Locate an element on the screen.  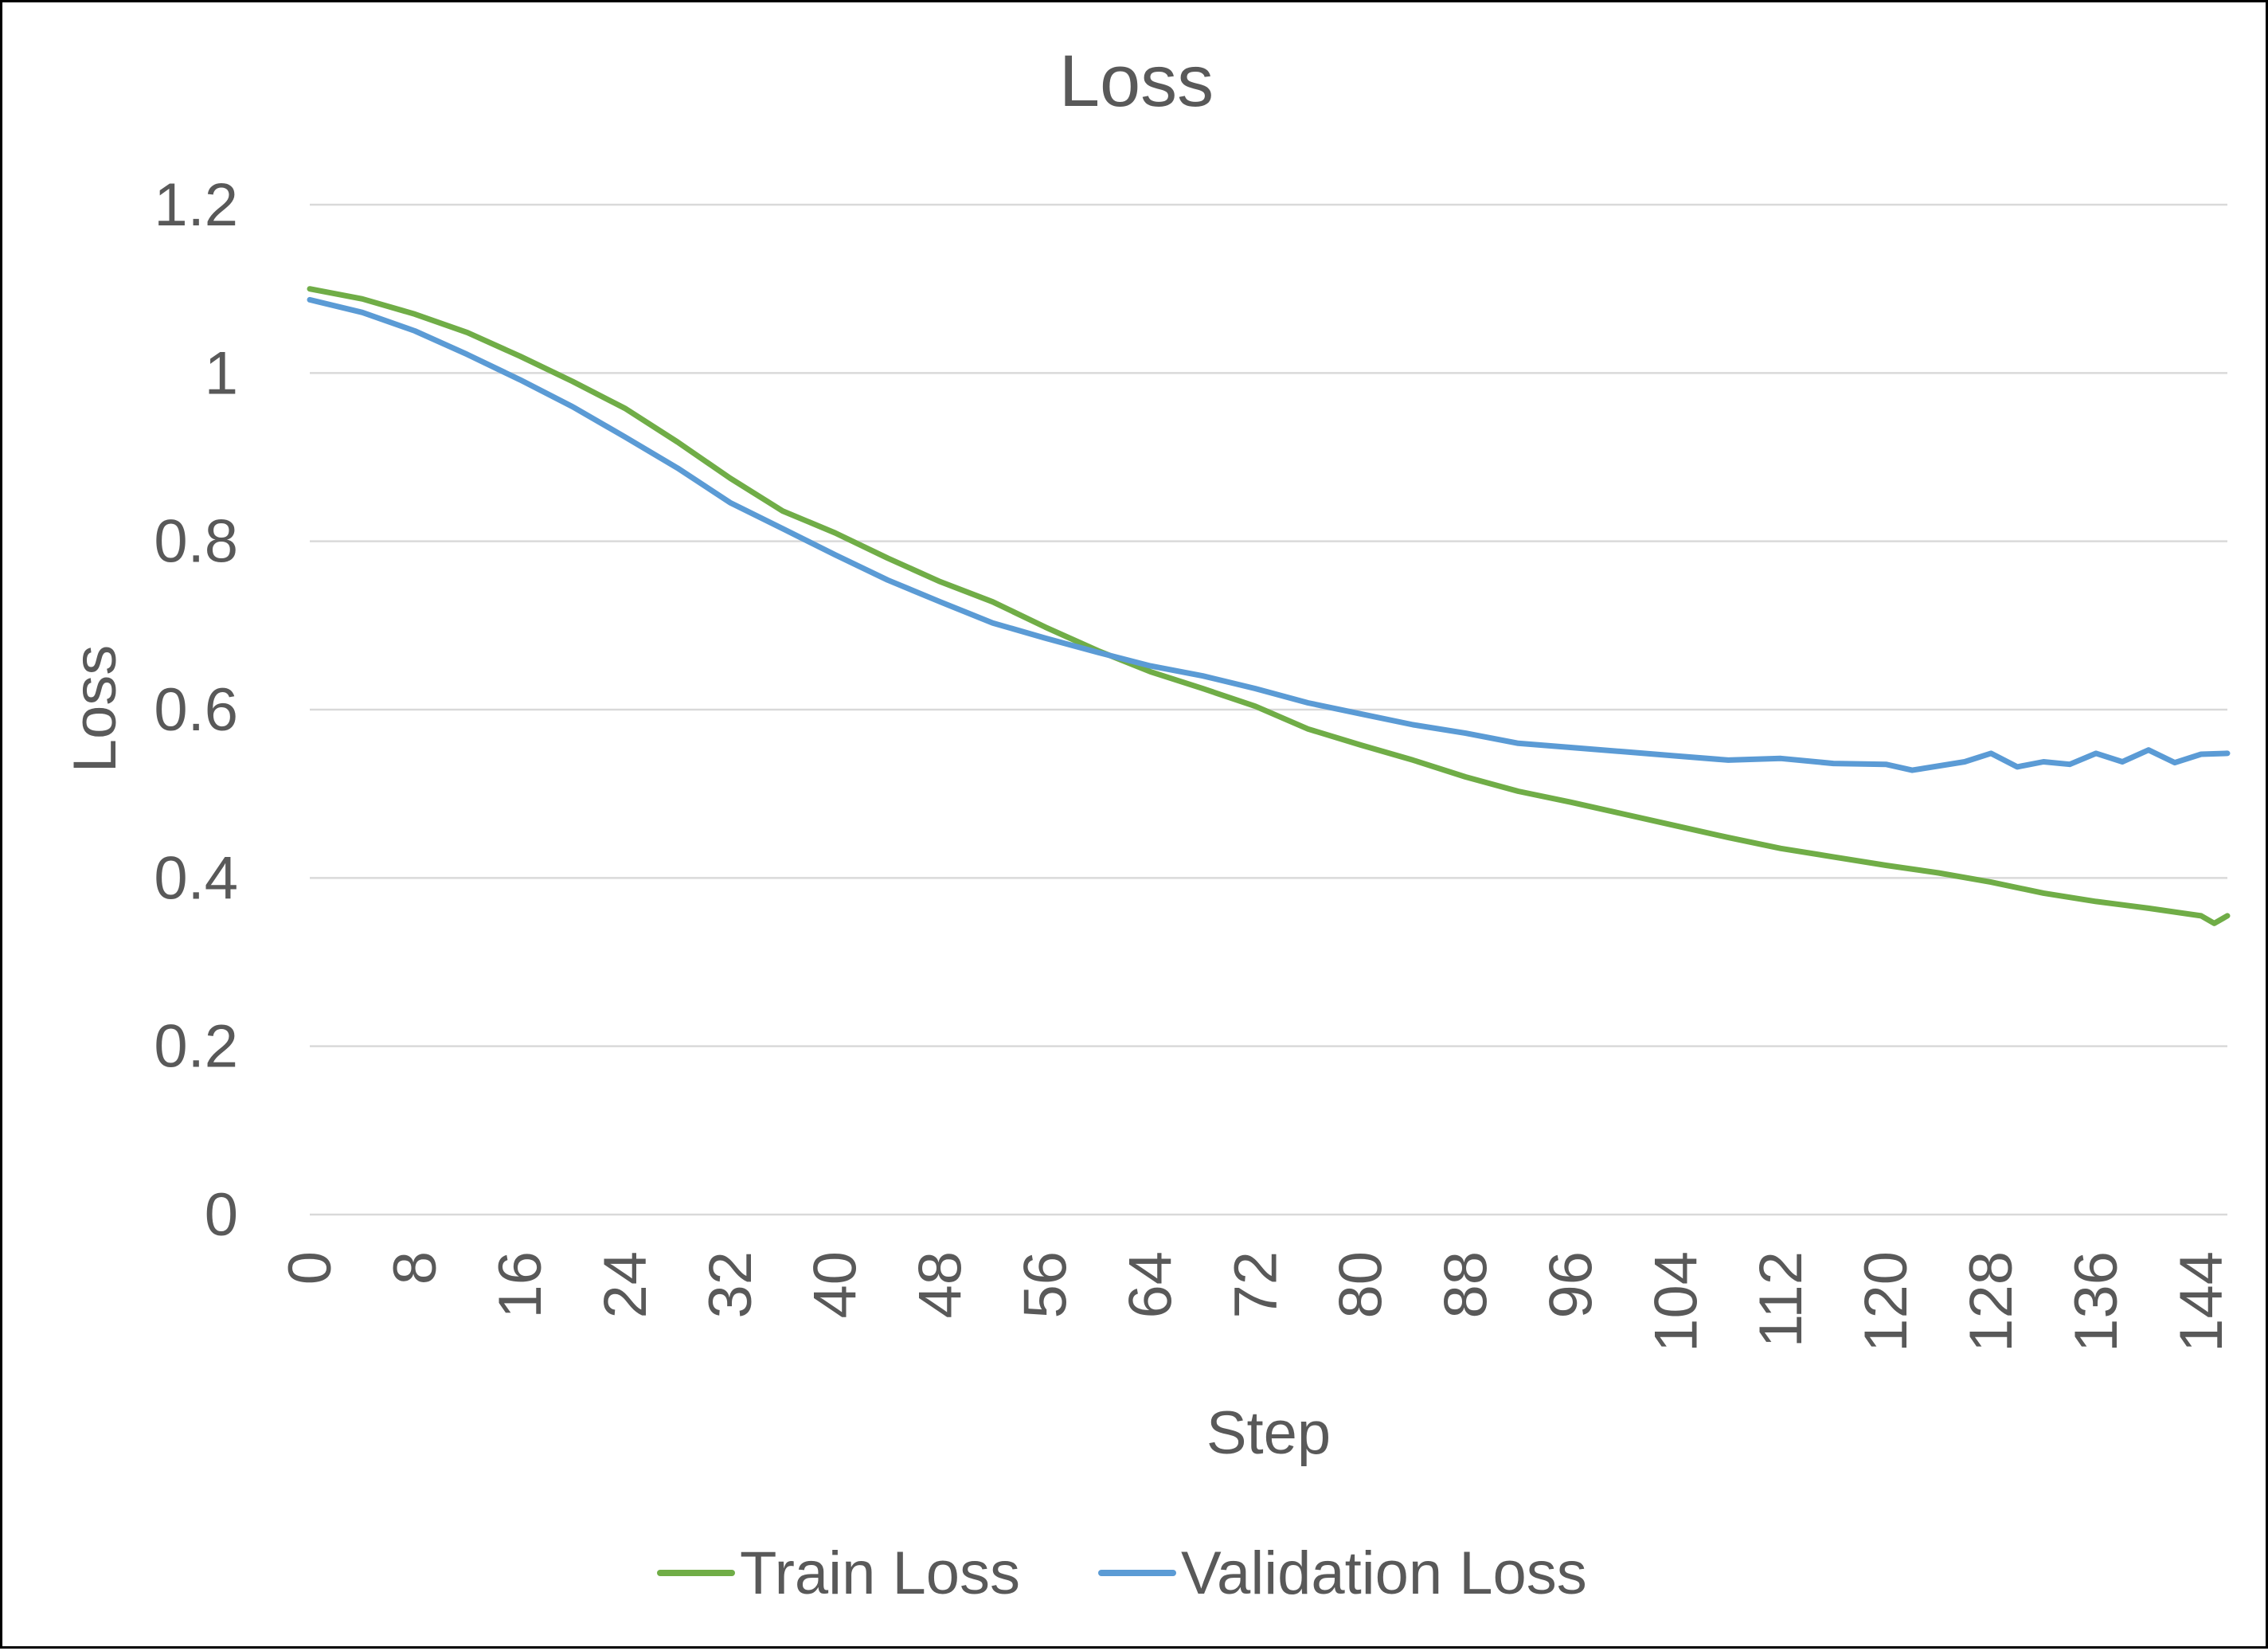
x-tick-label: 32 is located at coordinates (730, 1285).